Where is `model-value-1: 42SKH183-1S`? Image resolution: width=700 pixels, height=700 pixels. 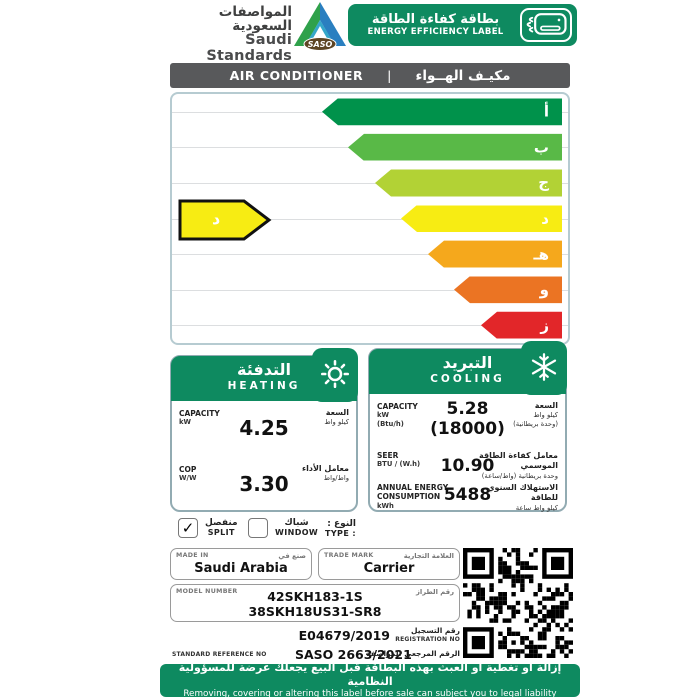 model-value-1: 42SKH183-1S is located at coordinates (315, 596).